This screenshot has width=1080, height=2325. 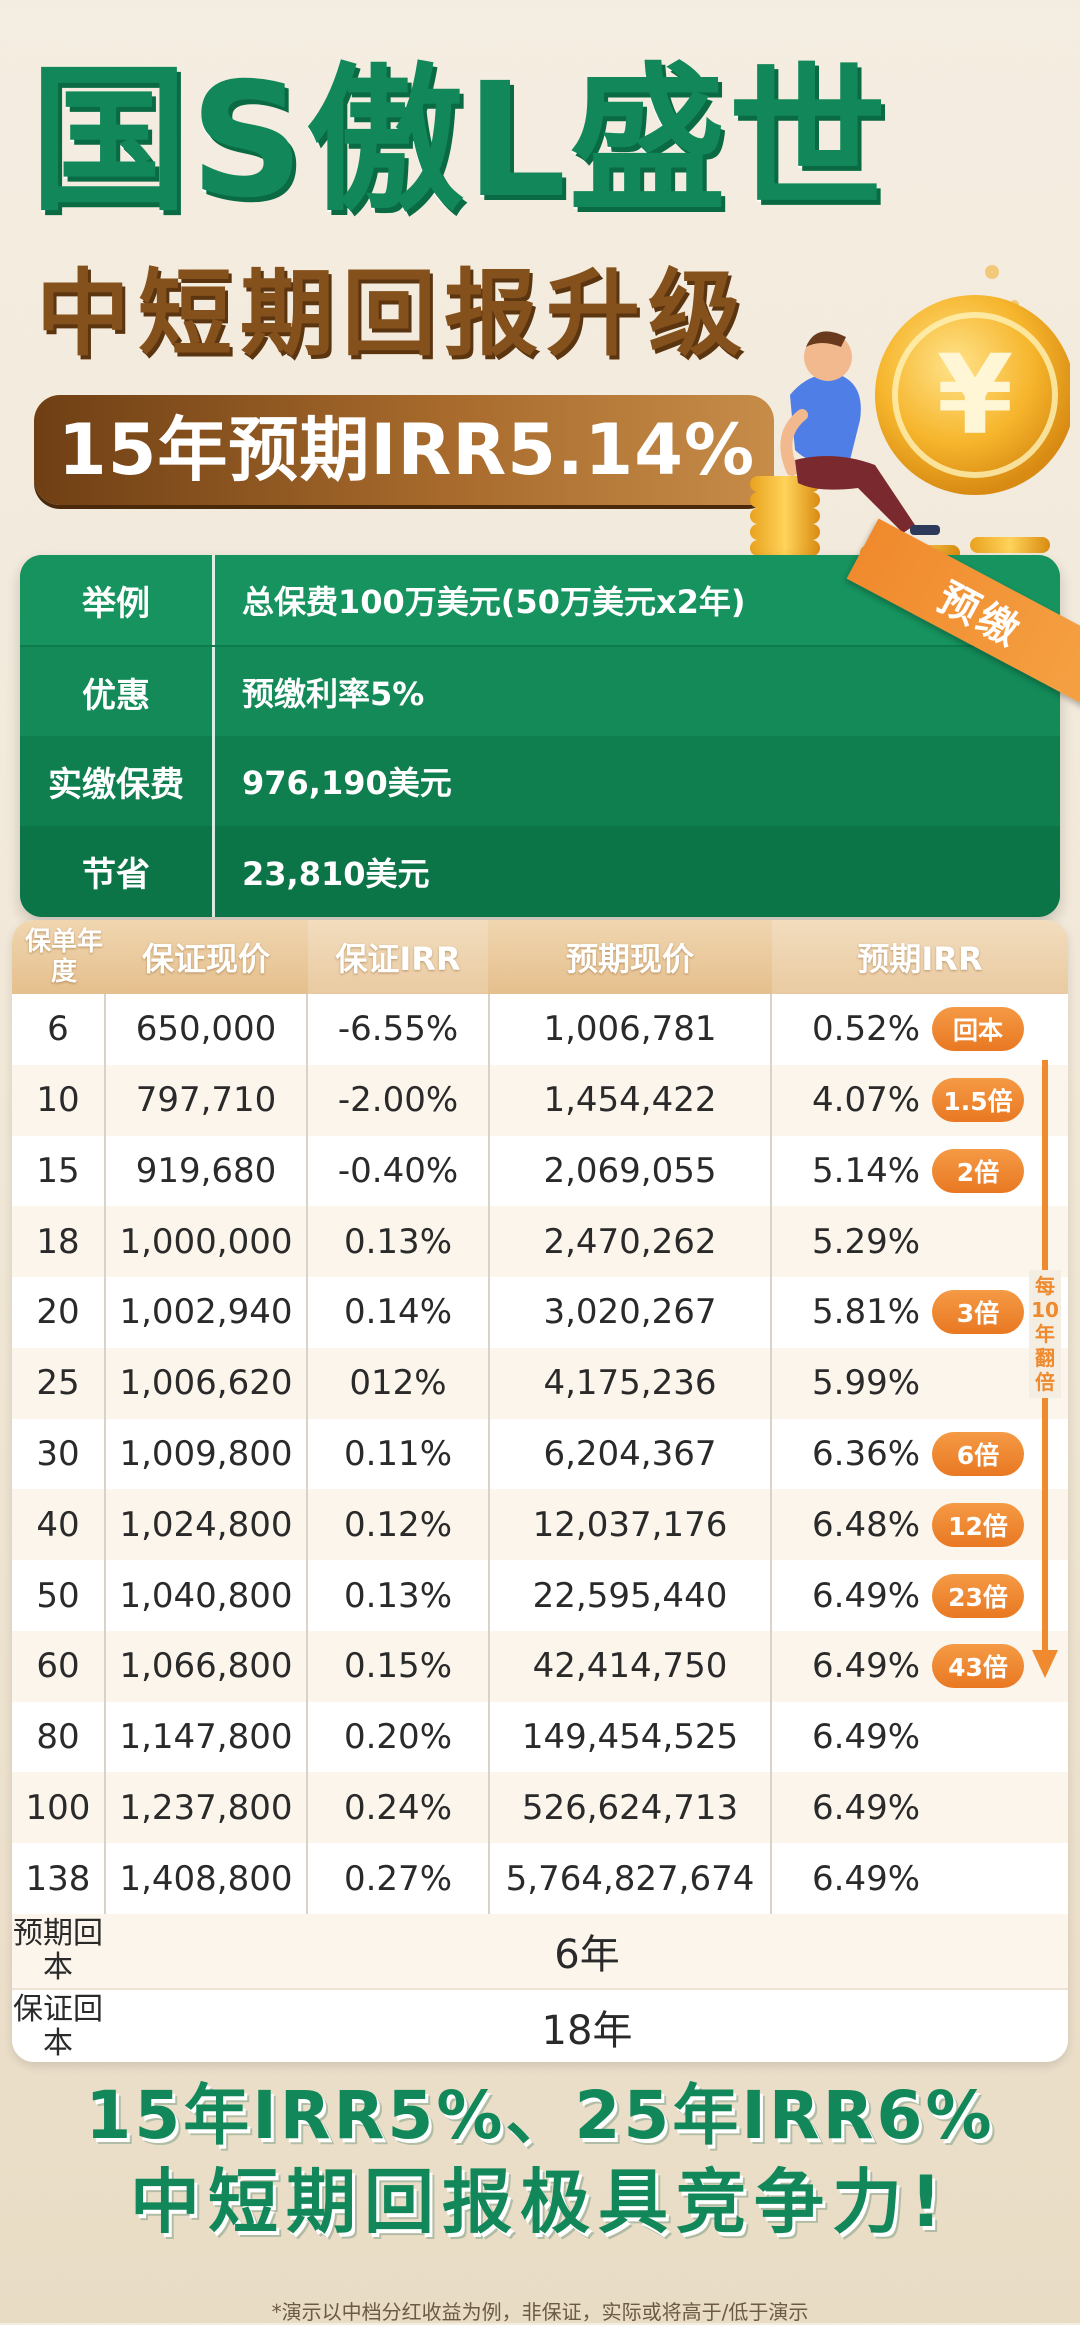 What do you see at coordinates (630, 1453) in the screenshot?
I see `cell-expected-value: 6,204,367` at bounding box center [630, 1453].